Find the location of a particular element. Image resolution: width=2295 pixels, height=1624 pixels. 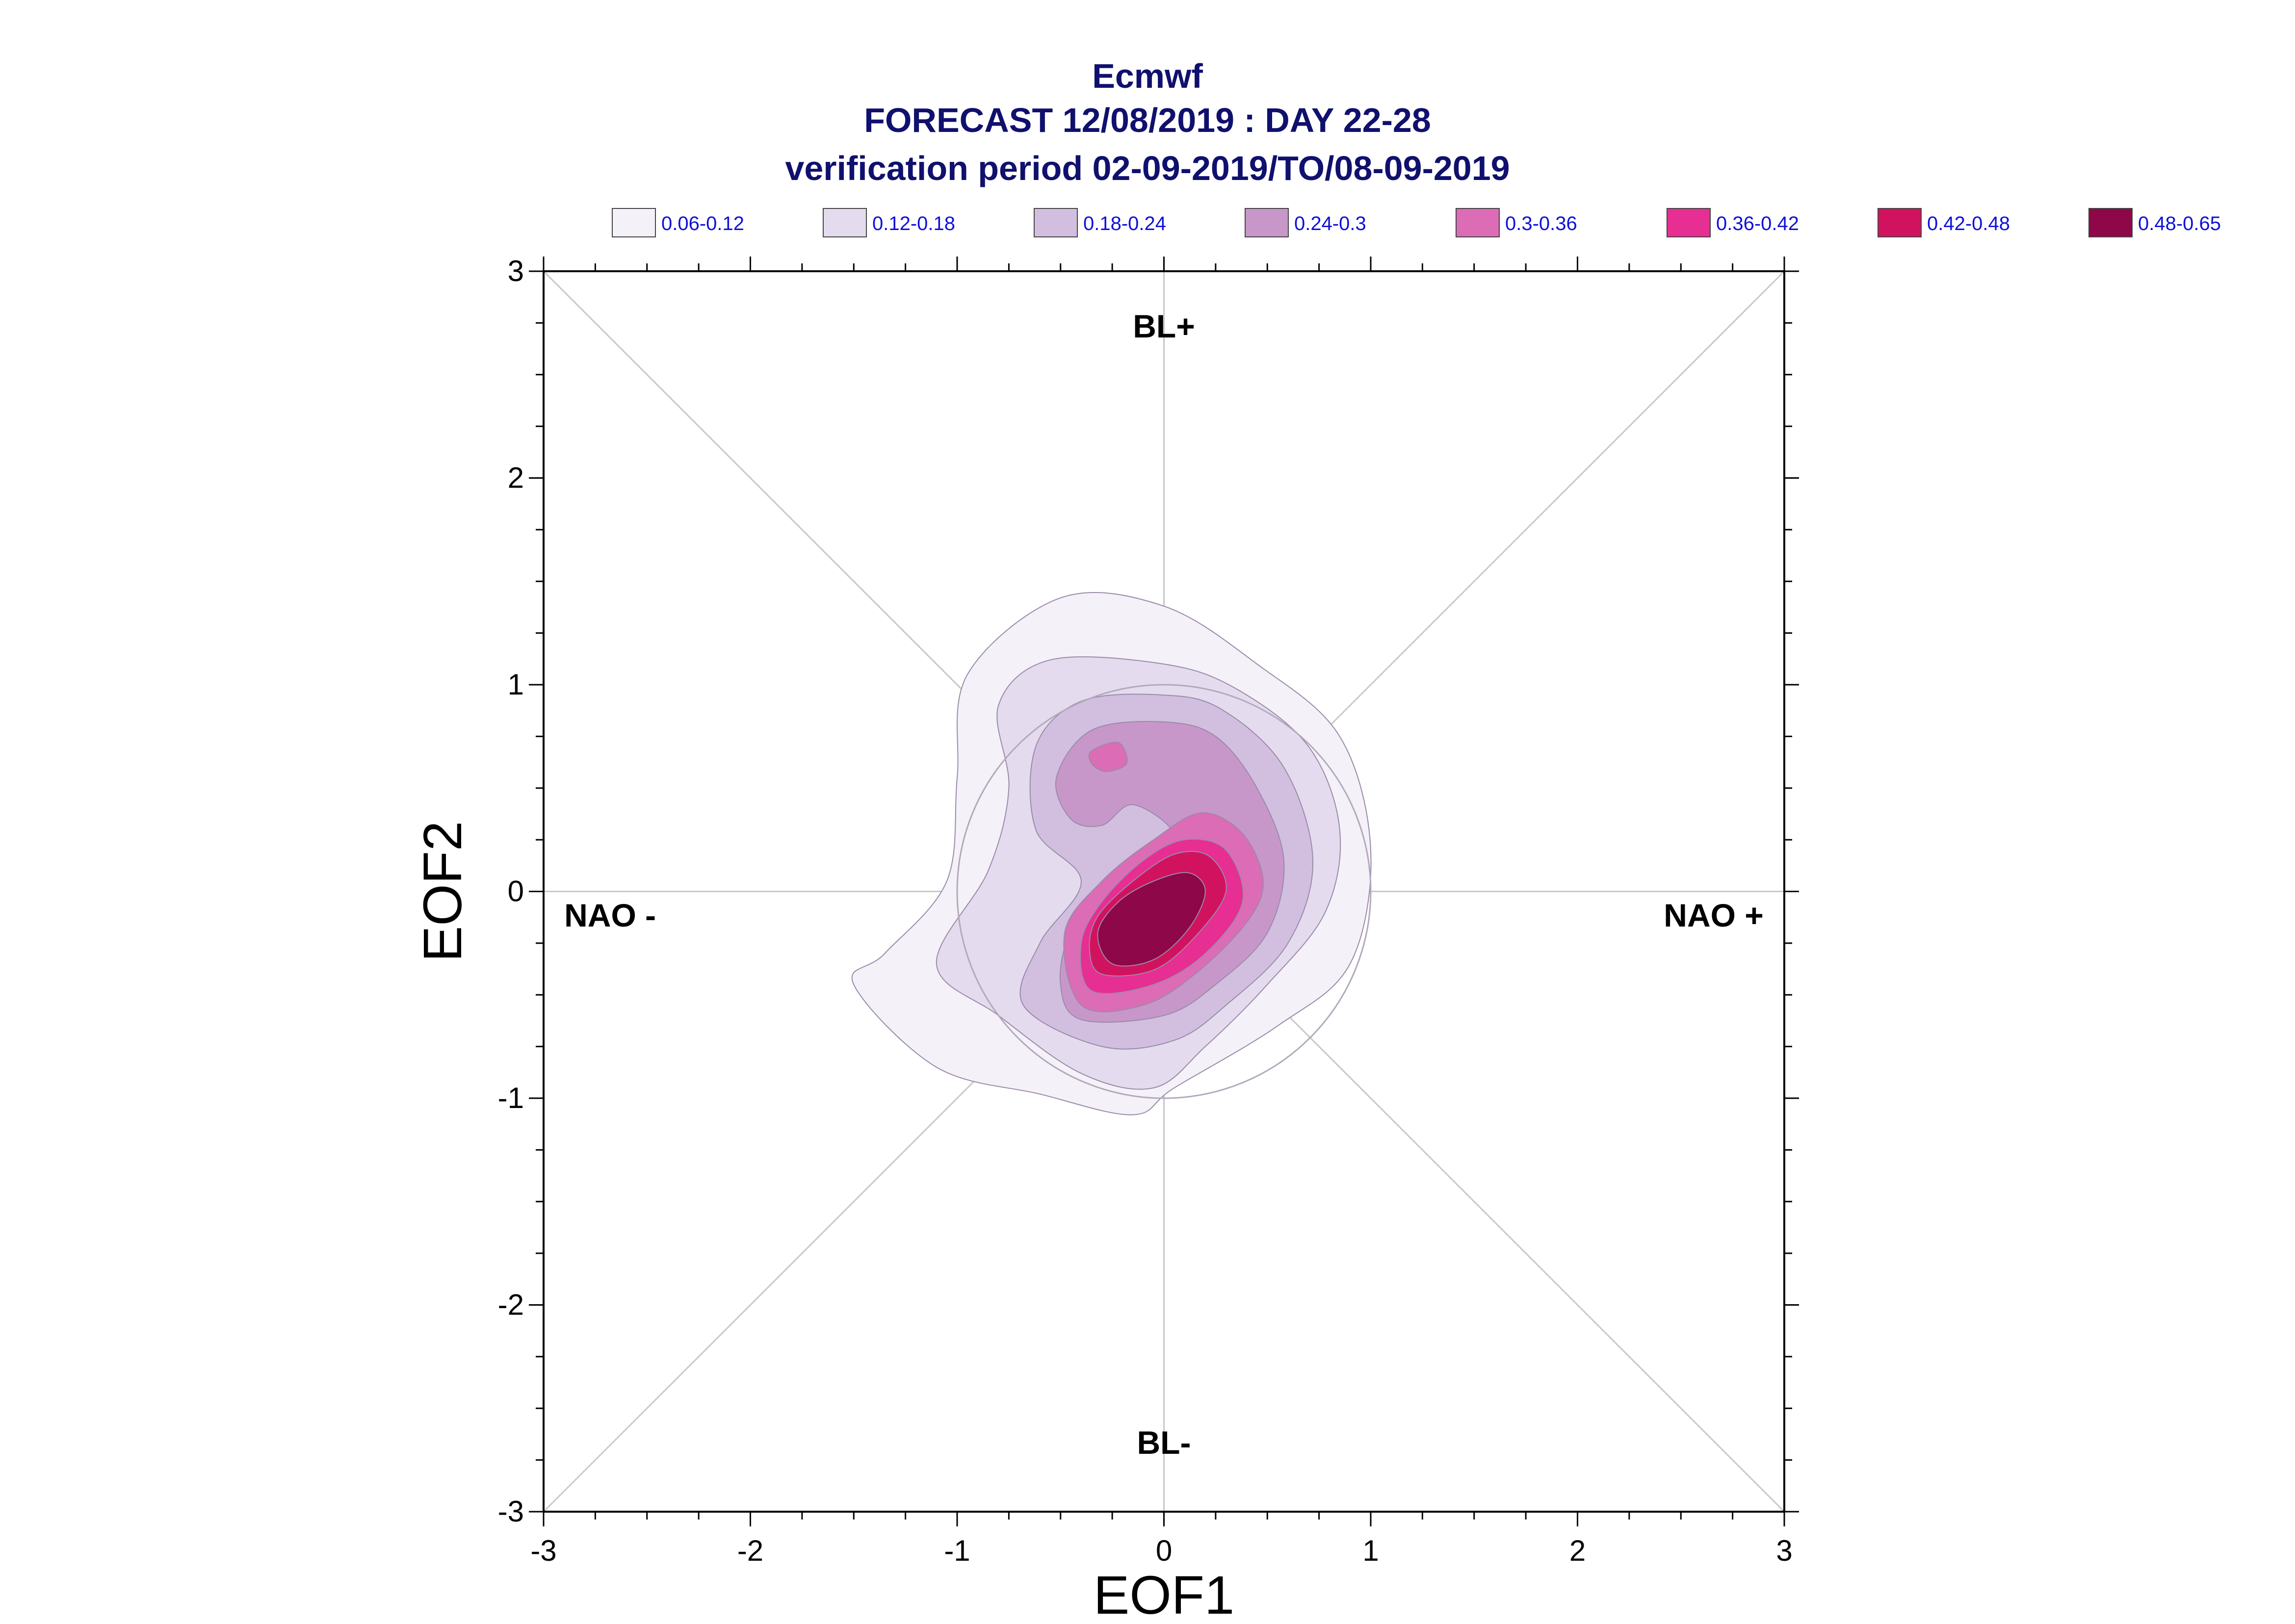

legend-label: 0.3-0.36 is located at coordinates (1541, 223).